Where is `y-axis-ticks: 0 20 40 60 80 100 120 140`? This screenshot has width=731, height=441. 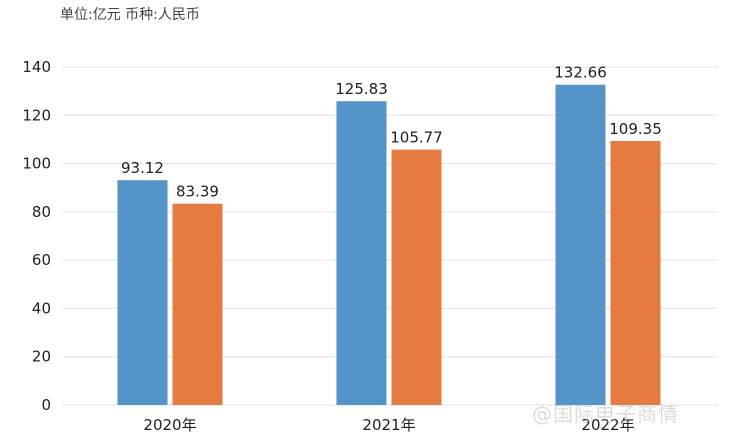
y-axis-ticks: 0 20 40 60 80 100 120 140 is located at coordinates (36, 236).